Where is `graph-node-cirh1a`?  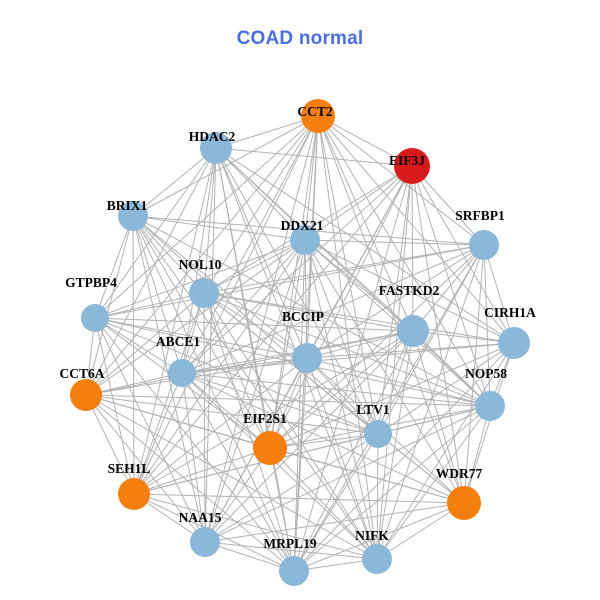
graph-node-cirh1a is located at coordinates (514, 343).